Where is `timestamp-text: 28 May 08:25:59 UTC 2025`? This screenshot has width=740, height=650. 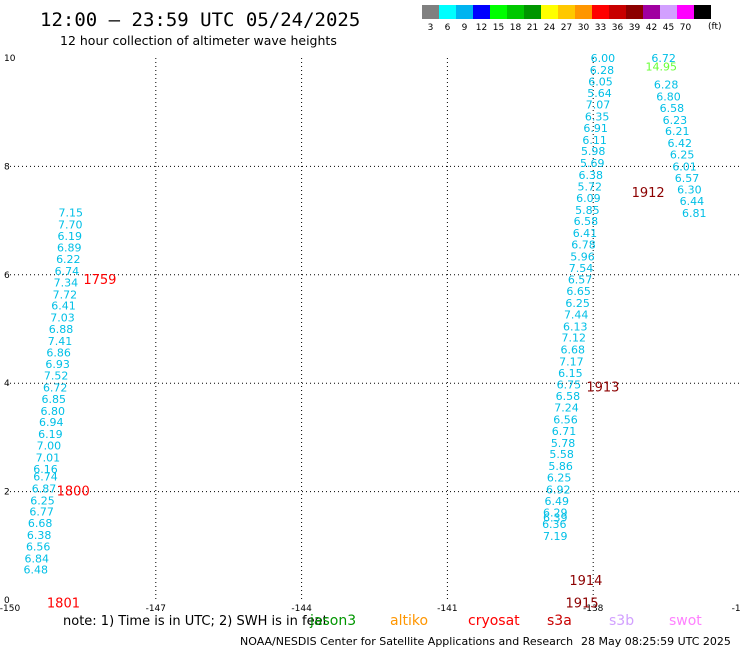
timestamp-text: 28 May 08:25:59 UTC 2025 is located at coordinates (656, 641).